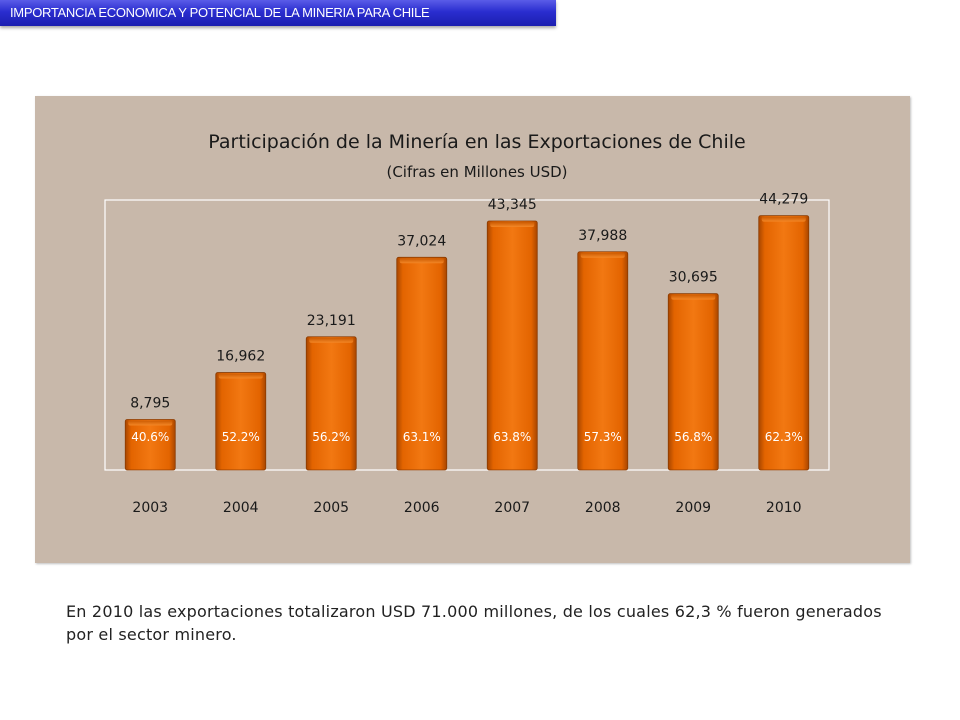  Describe the element at coordinates (784, 437) in the screenshot. I see `share-label-2010: 62.3%` at that location.